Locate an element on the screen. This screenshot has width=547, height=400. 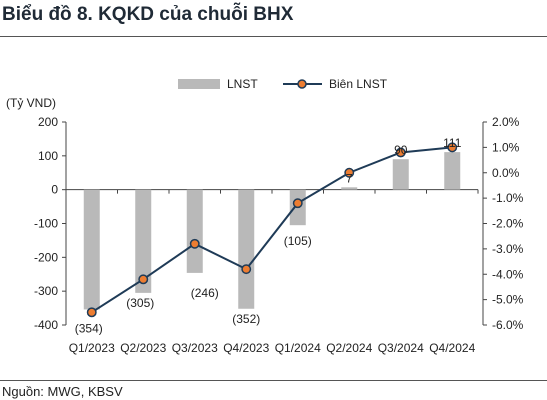
bar-value-label: (105) is located at coordinates (298, 241).